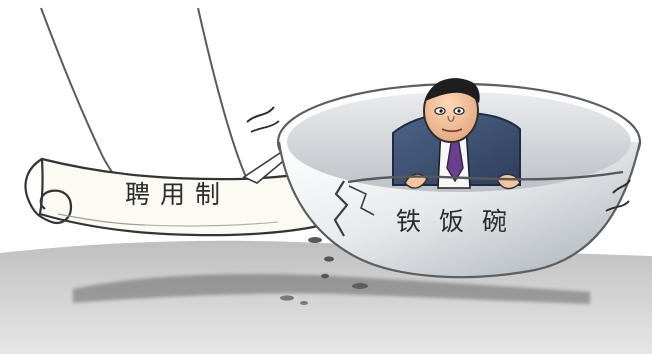 Image resolution: width=652 pixels, height=354 pixels. I want to click on scroll-right-curve, so click(222, 92).